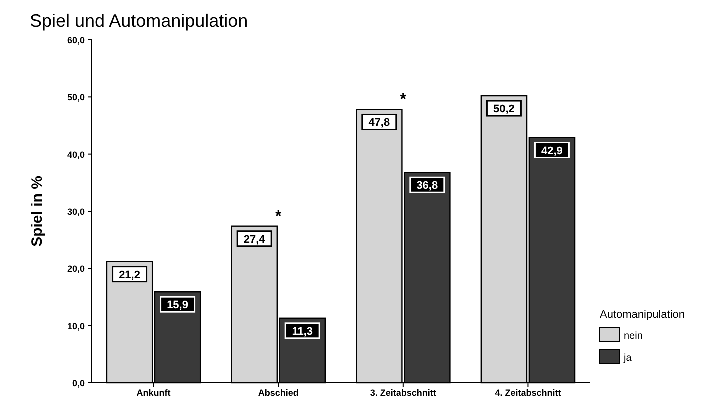  Describe the element at coordinates (129, 275) in the screenshot. I see `data-label: 21,2` at that location.